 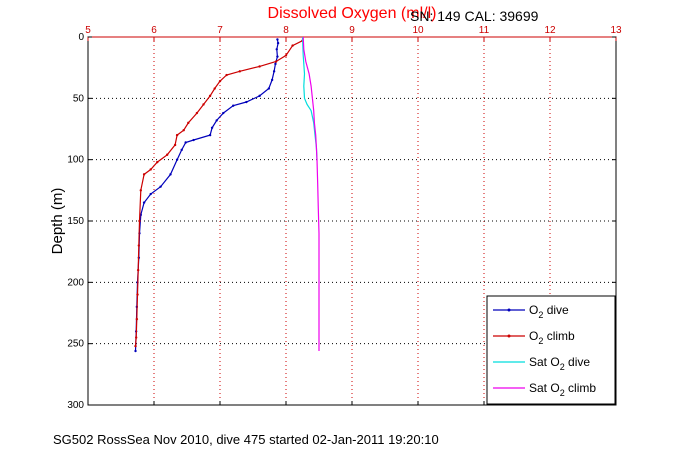 I want to click on legend-box, so click(x=551, y=350).